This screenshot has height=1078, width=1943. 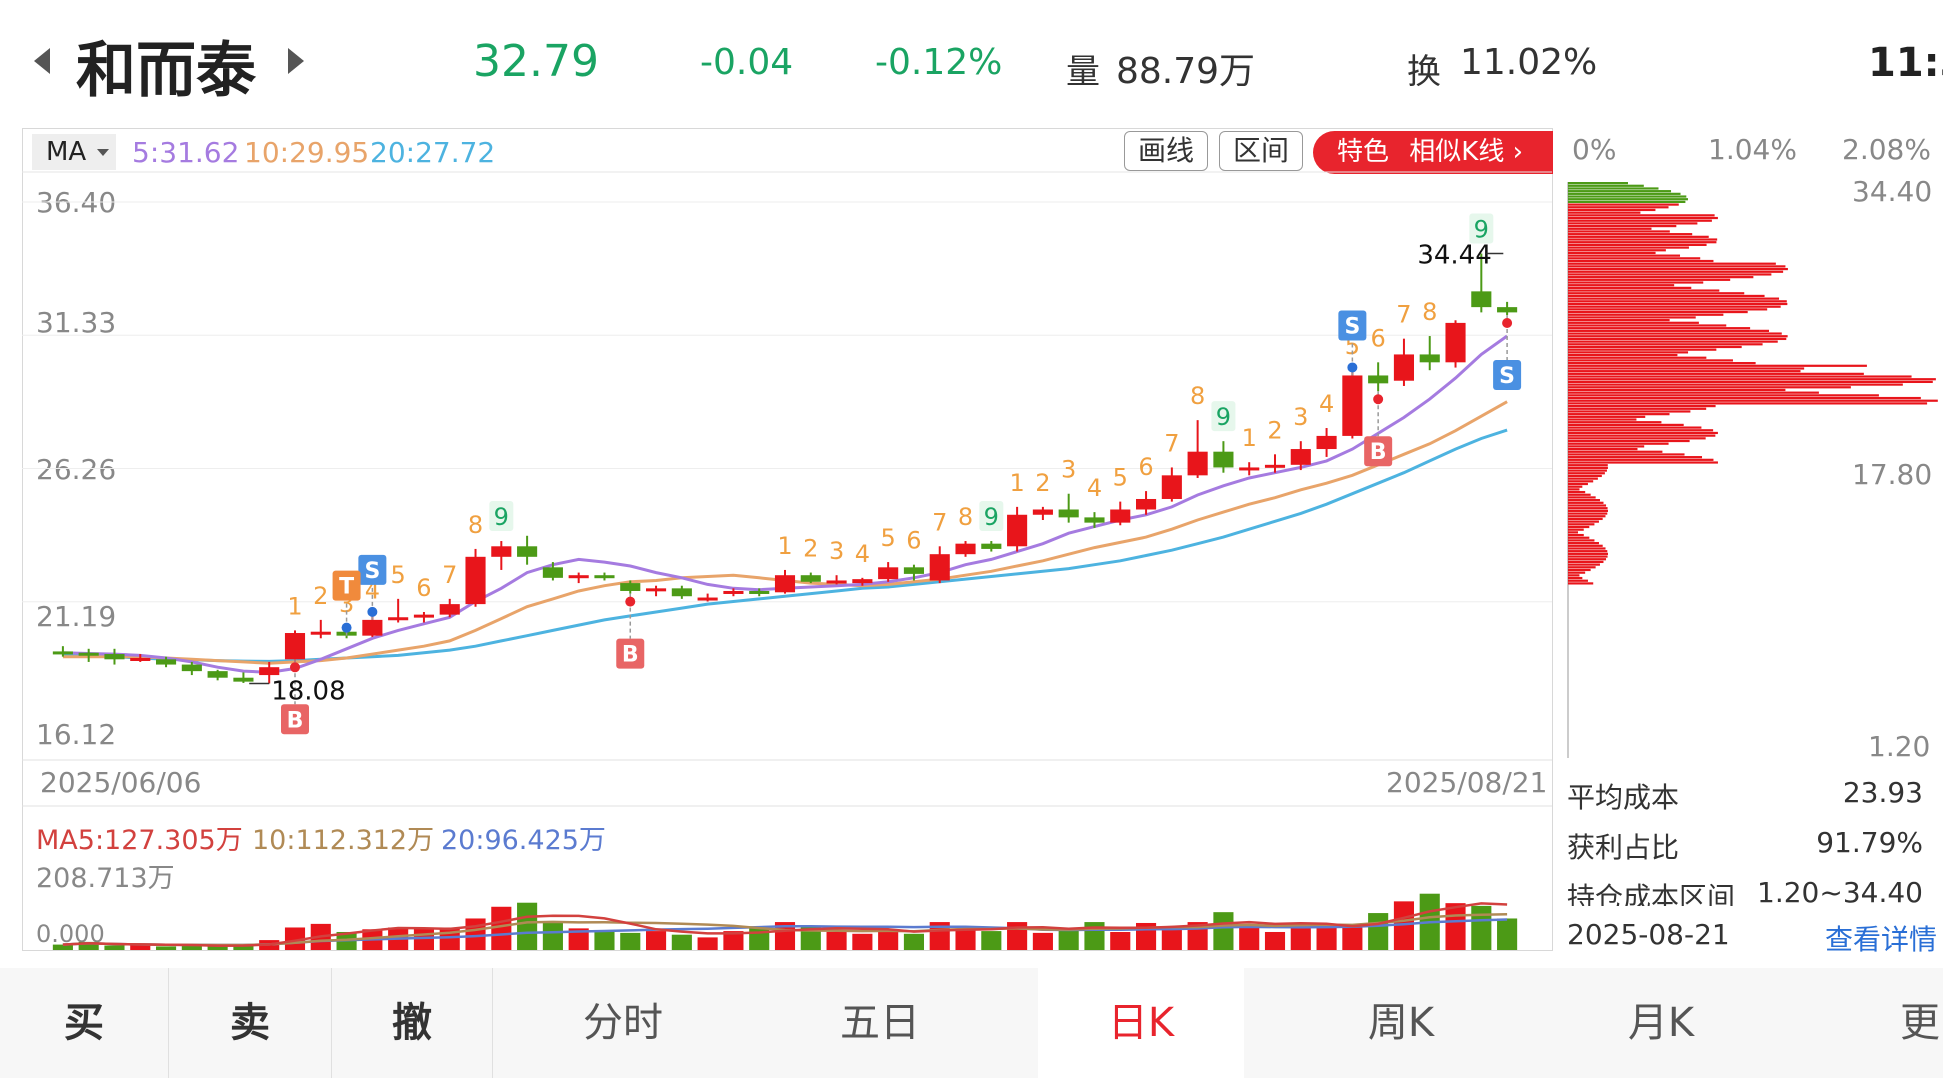 What do you see at coordinates (186, 152) in the screenshot?
I see `ma5-value: 5:31.62` at bounding box center [186, 152].